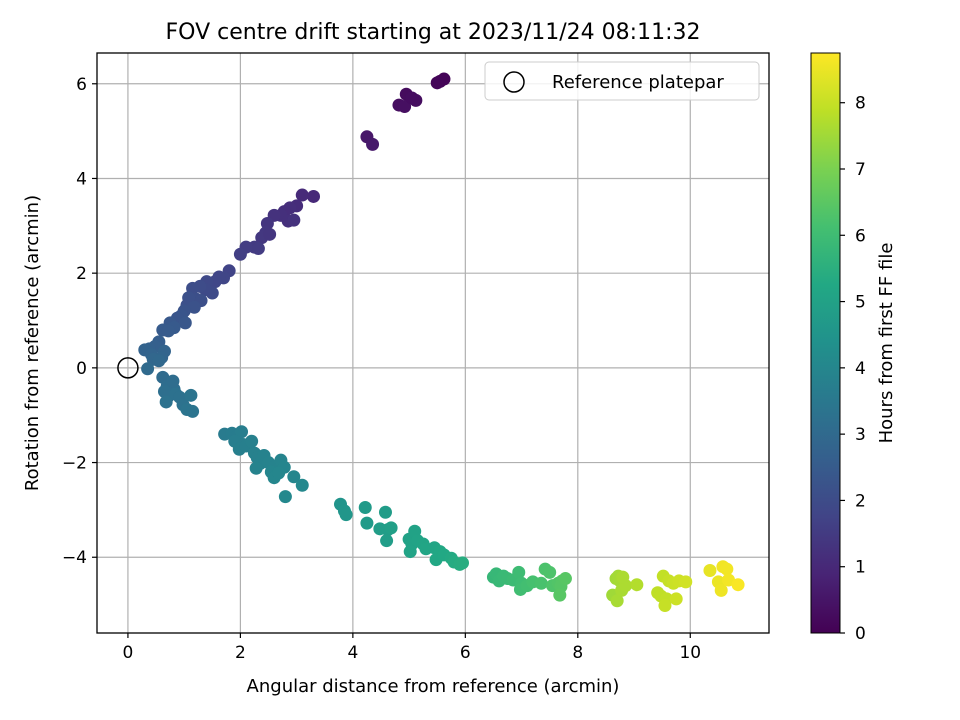  Describe the element at coordinates (577, 653) in the screenshot. I see `x-tick-label: 8` at that location.